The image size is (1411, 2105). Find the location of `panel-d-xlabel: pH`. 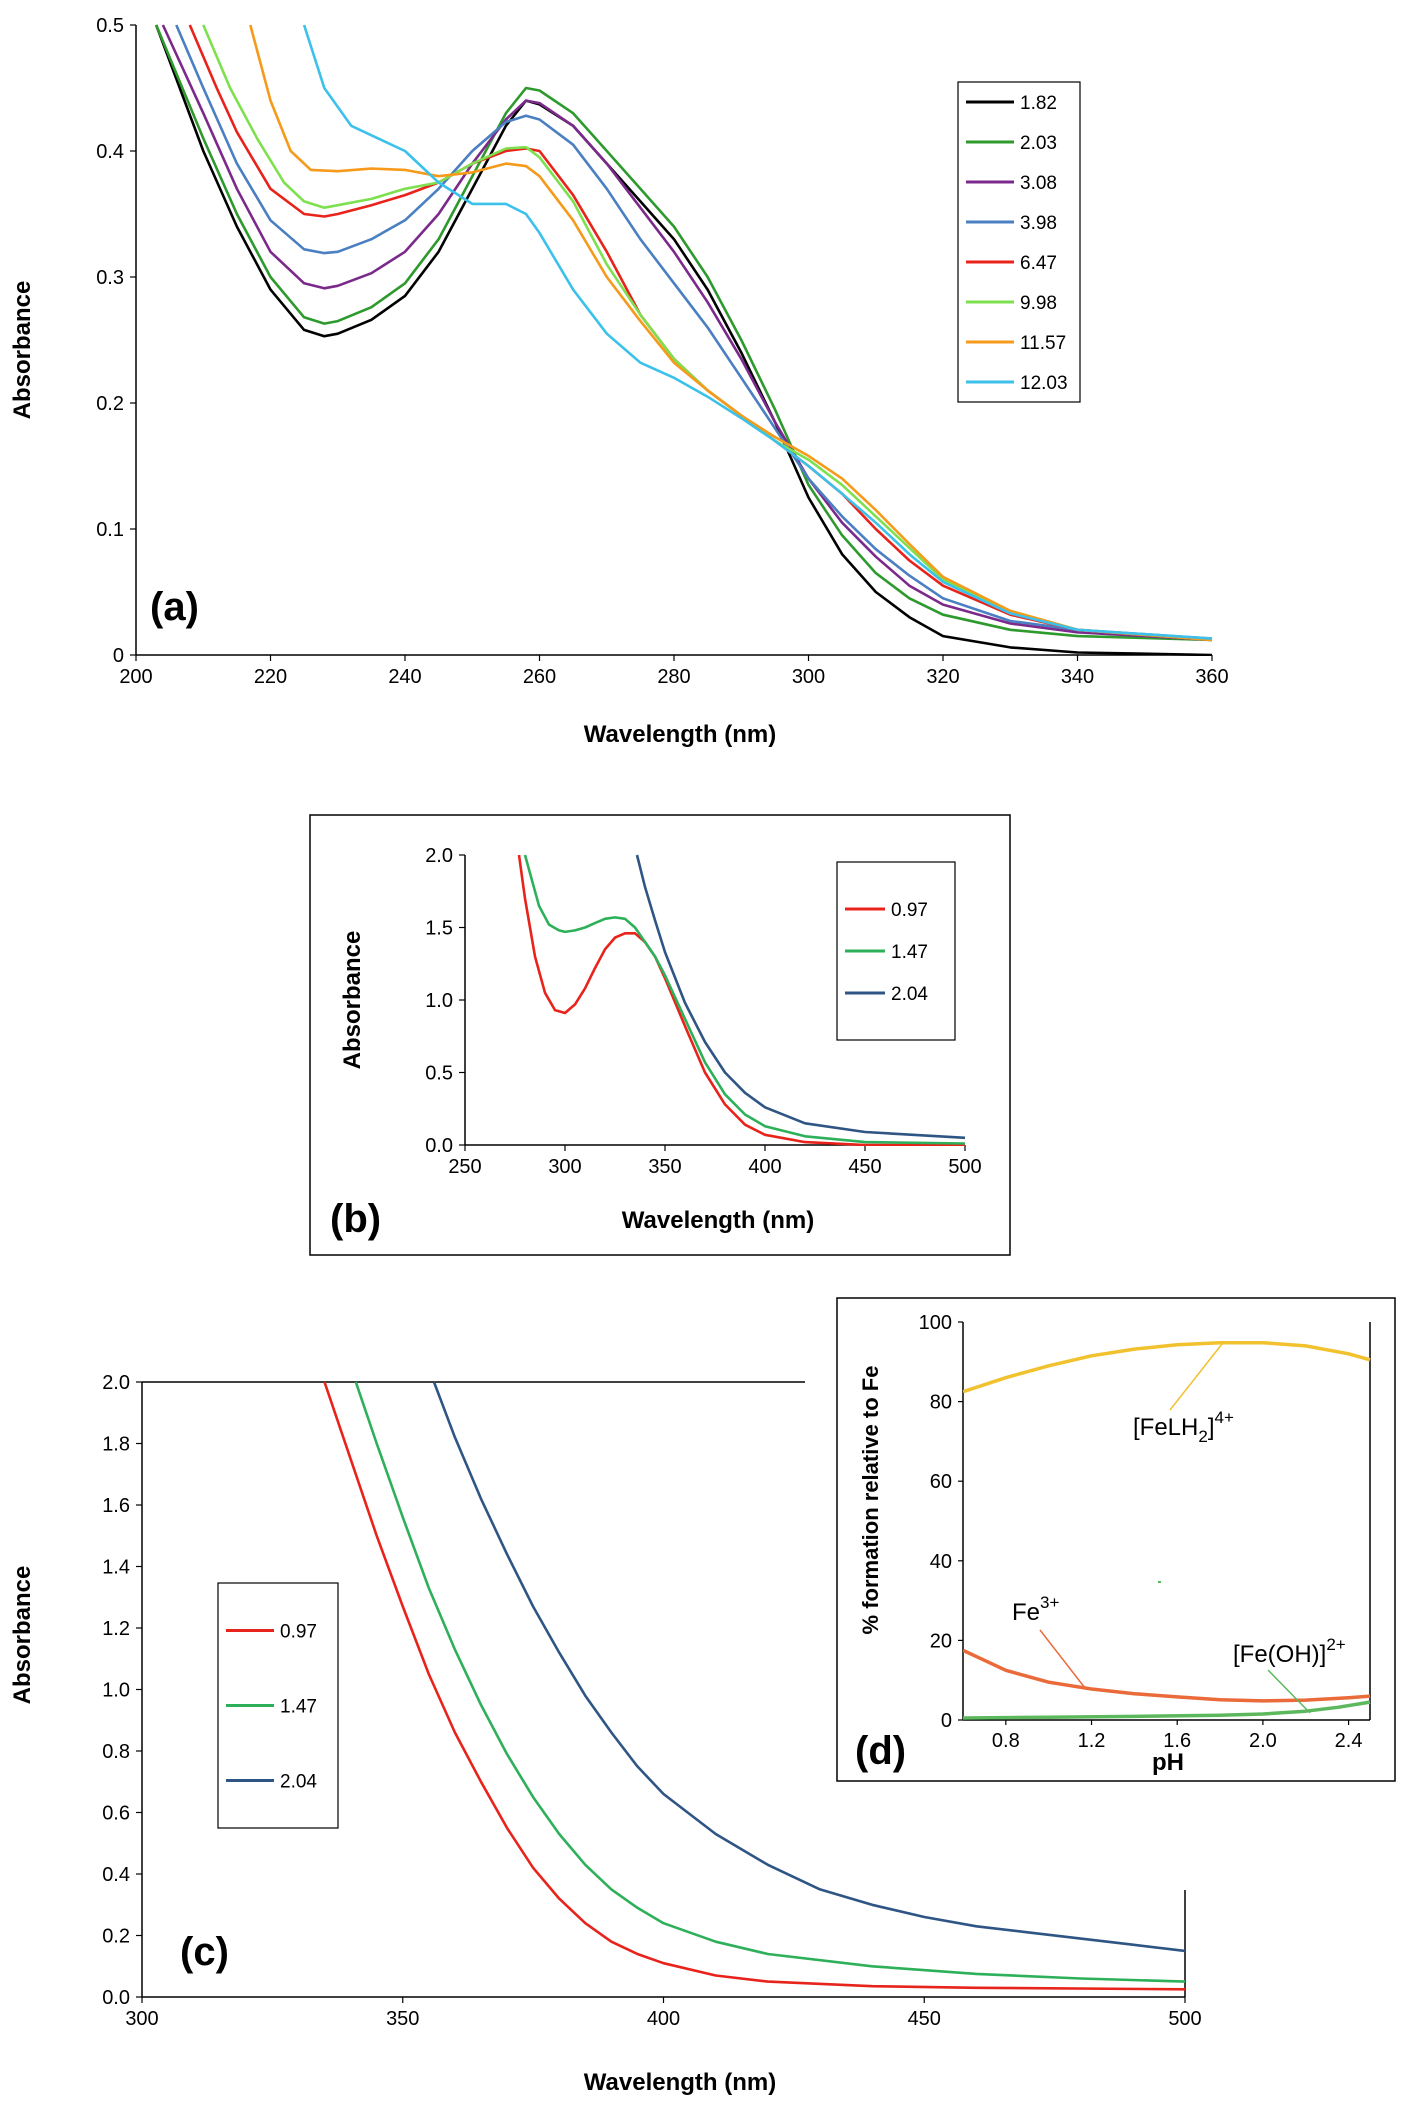

panel-d-xlabel: pH is located at coordinates (1168, 1762).